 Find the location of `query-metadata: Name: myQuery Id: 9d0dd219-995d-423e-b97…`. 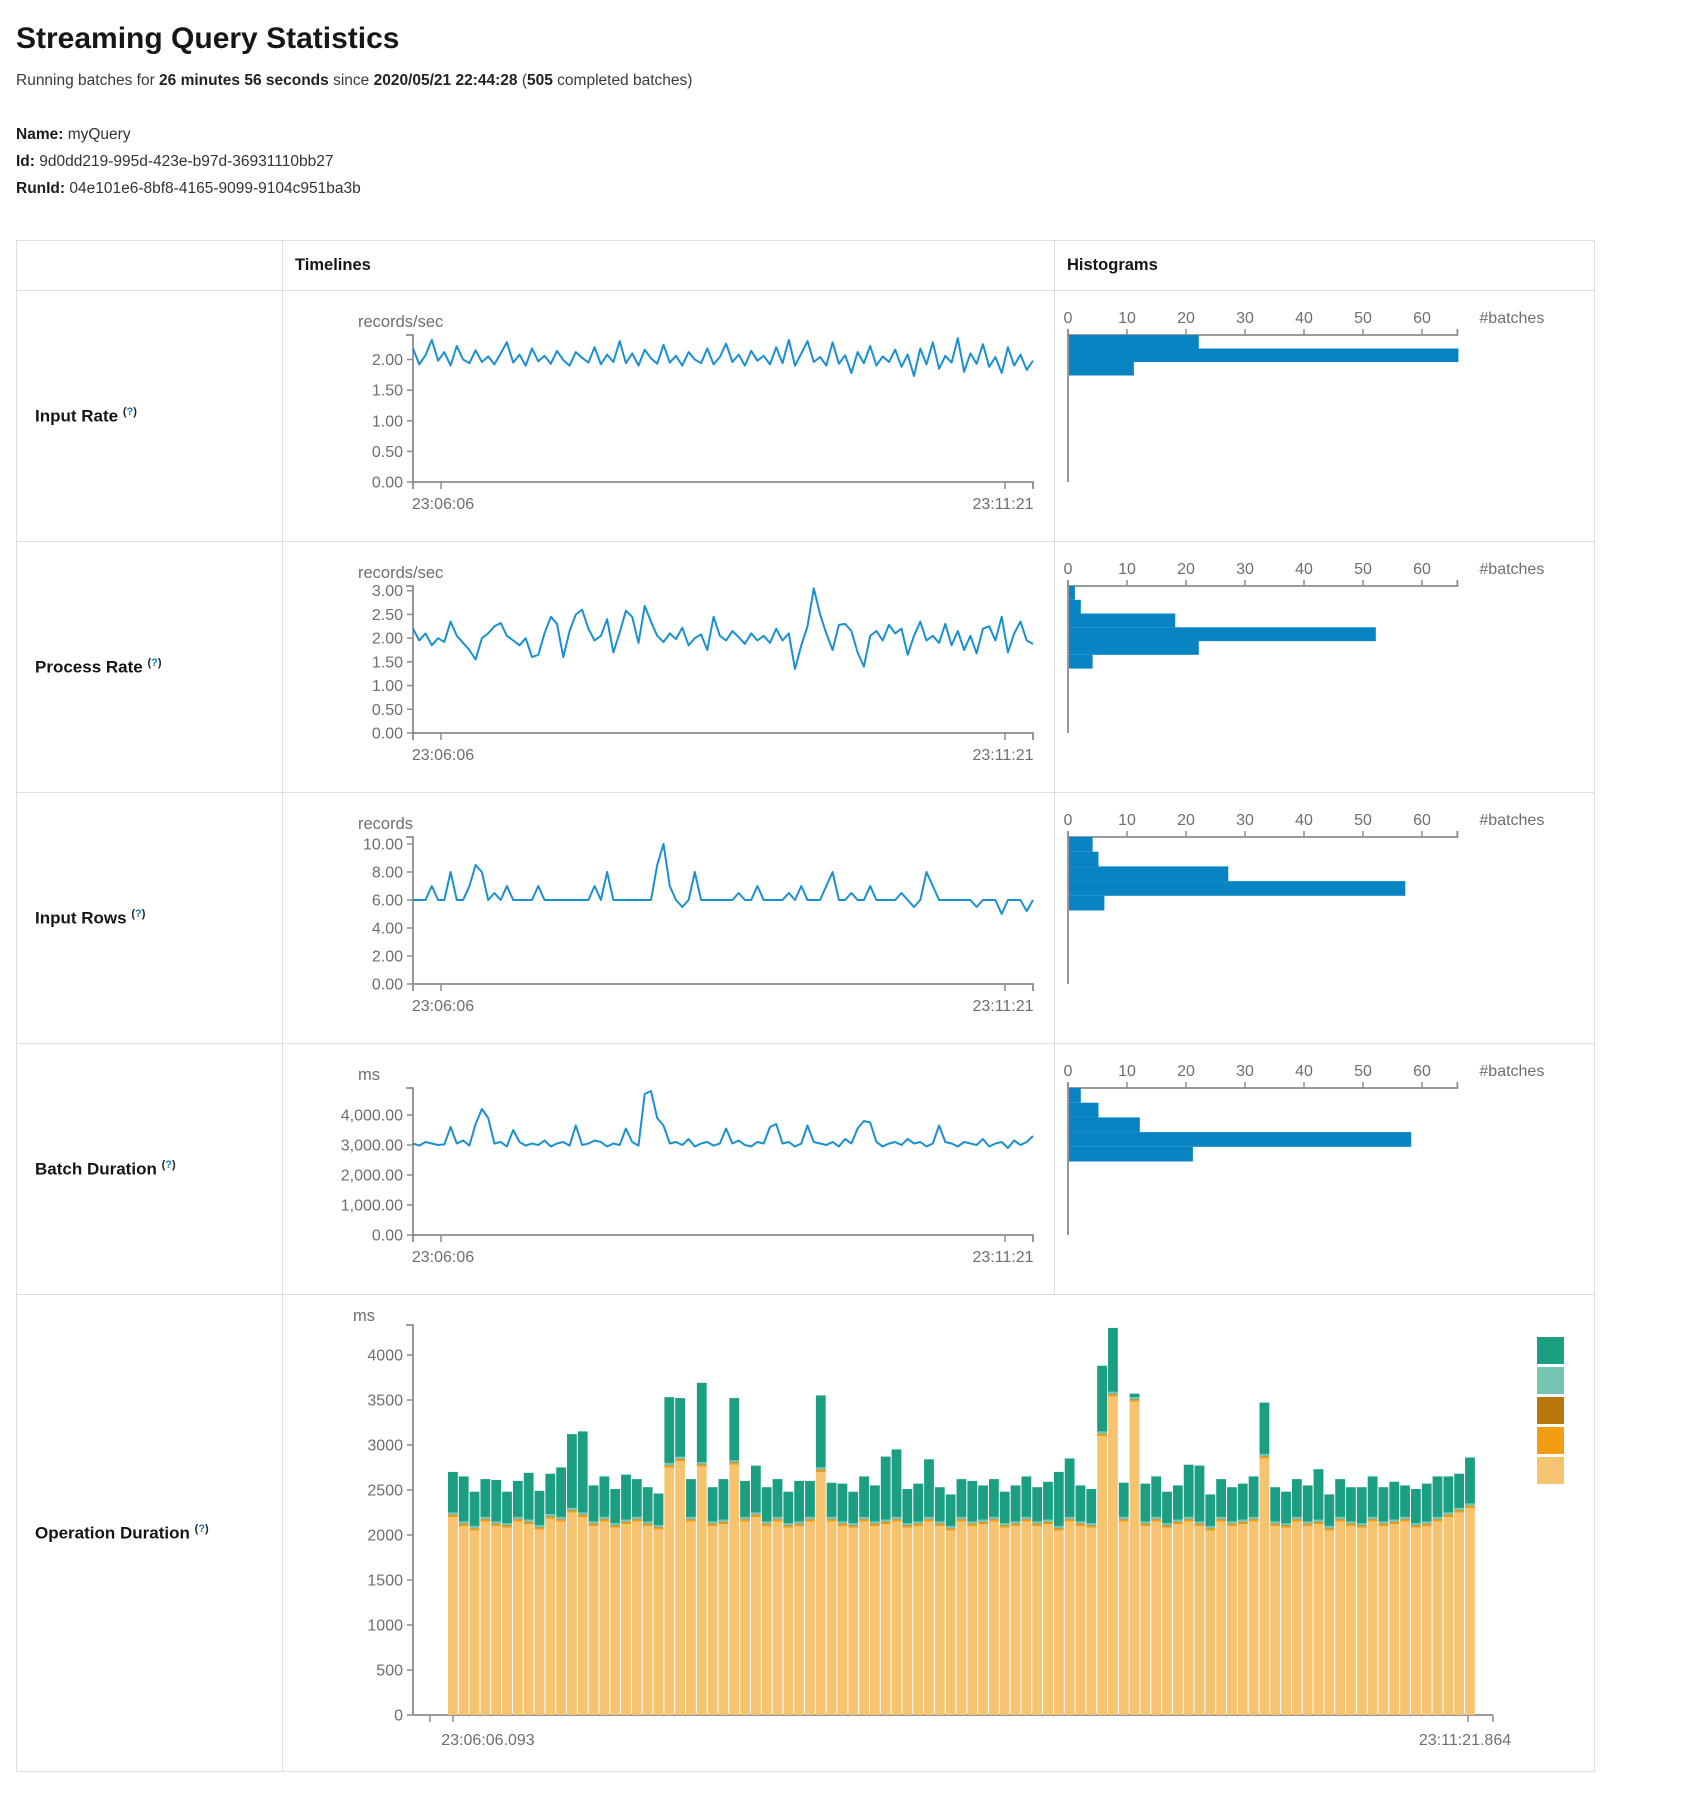

query-metadata: Name: myQuery Id: 9d0dd219-995d-423e-b97… is located at coordinates (846, 162).